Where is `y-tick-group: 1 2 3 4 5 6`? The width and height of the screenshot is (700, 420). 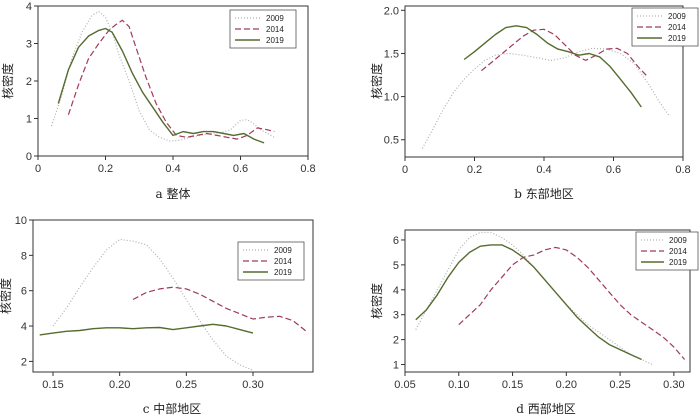
y-tick-group: 1 2 3 4 5 6 is located at coordinates (399, 303).